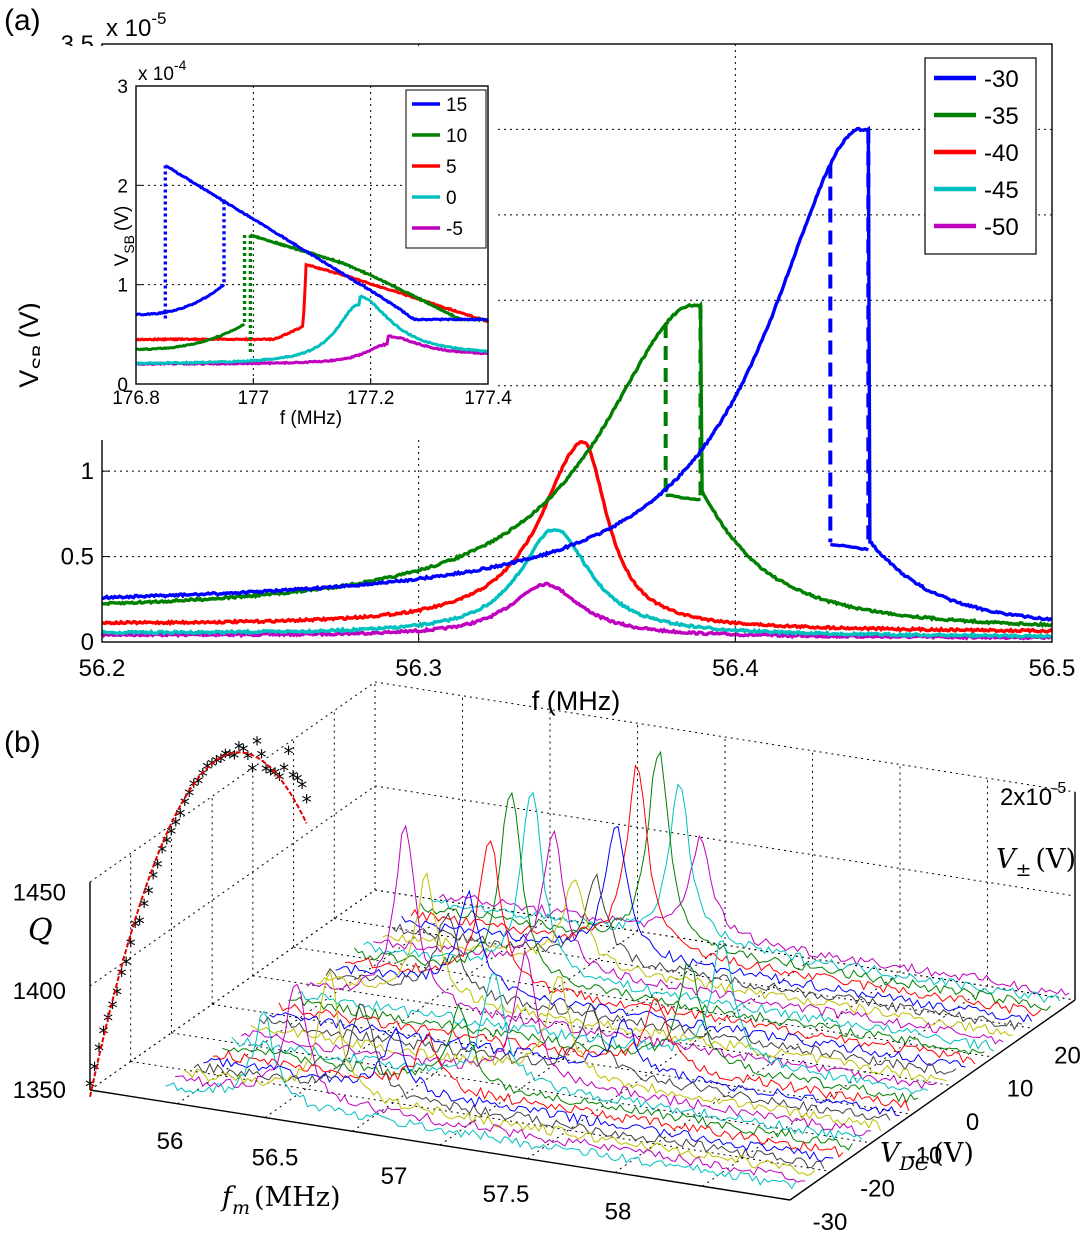  I want to click on inset-series-15-line, so click(326, 243).